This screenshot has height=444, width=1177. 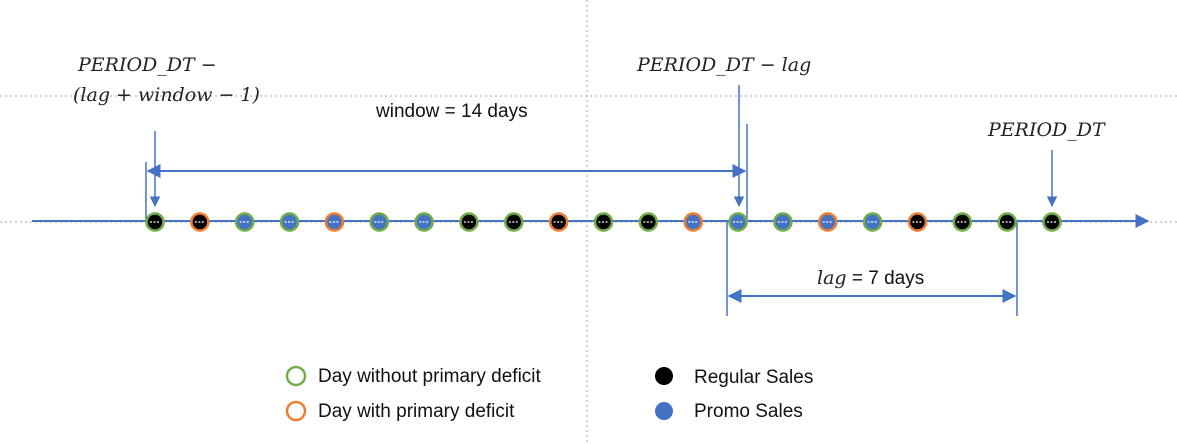 I want to click on start-label-line2: (lag + window − 1), so click(x=166, y=95).